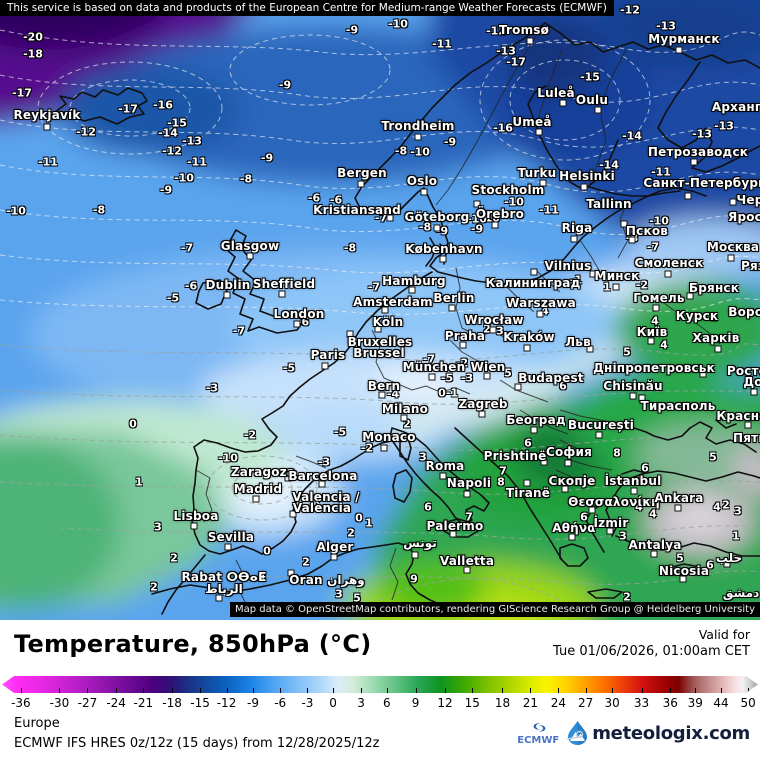  What do you see at coordinates (541, 303) in the screenshot?
I see `city-label: Warszawa` at bounding box center [541, 303].